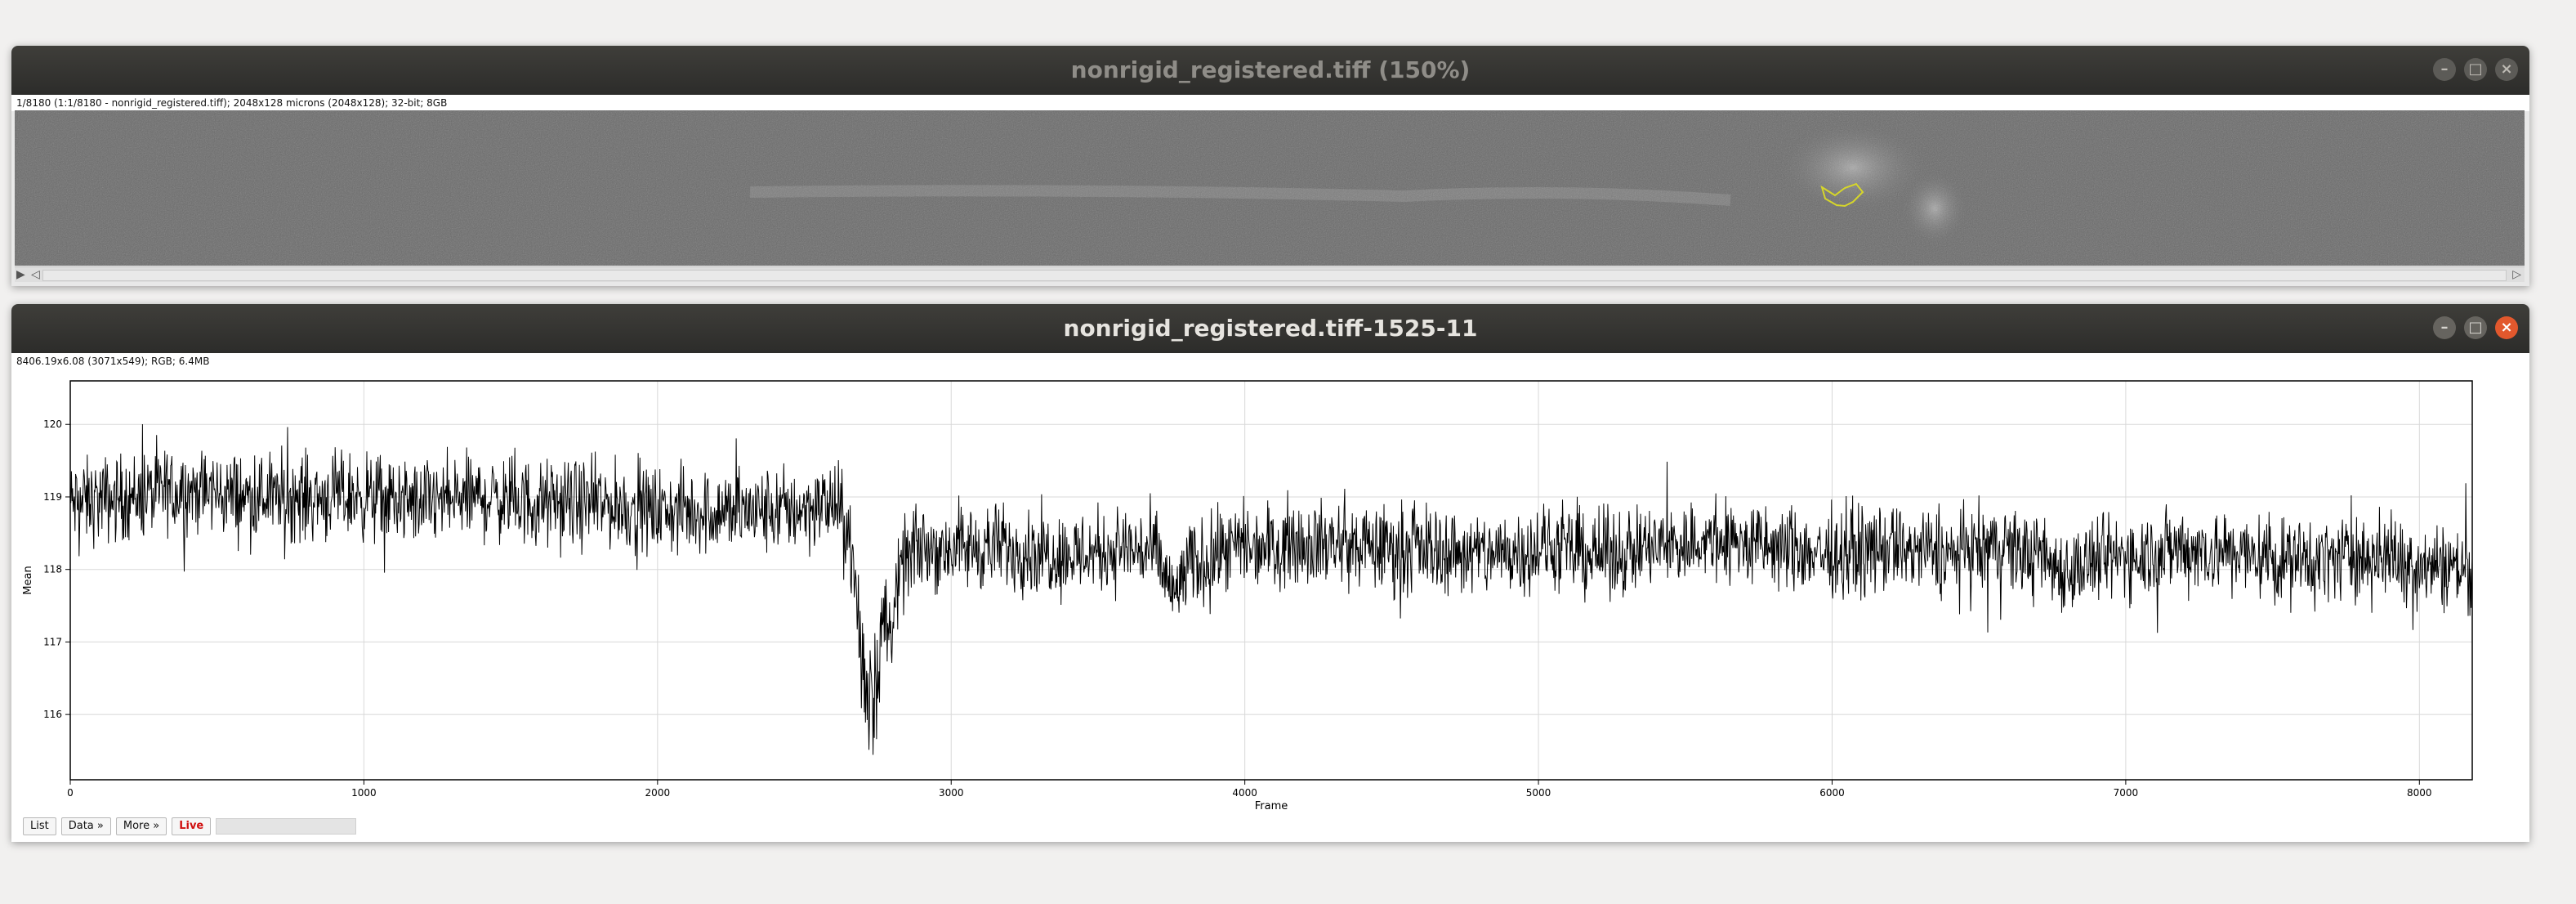  I want to click on plot-window-titlebar: nonrigid_registered.tiff-1525-11 – □ ×, so click(1270, 328).